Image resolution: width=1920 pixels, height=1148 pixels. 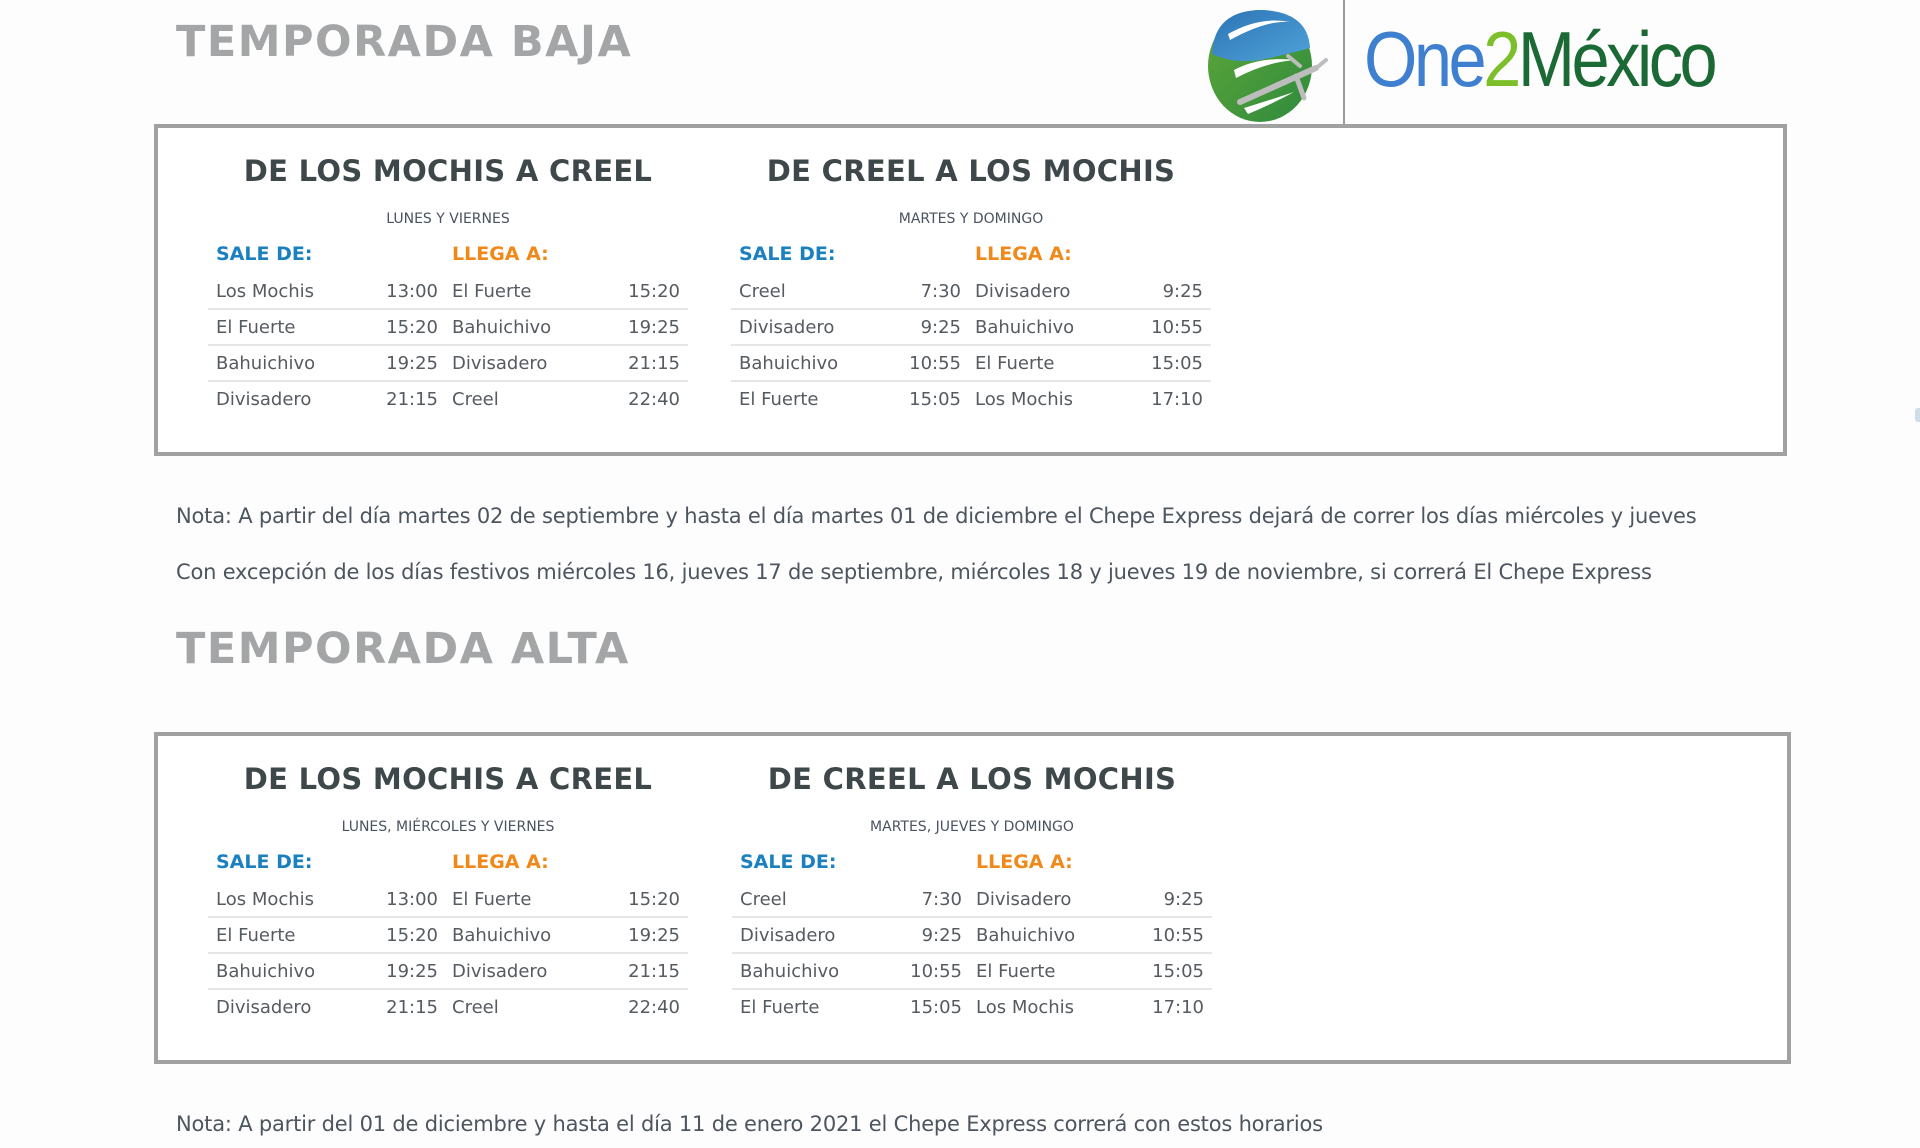 What do you see at coordinates (448, 827) in the screenshot?
I see `route-days: LUNES, MIÉRCOLES Y VIERNES` at bounding box center [448, 827].